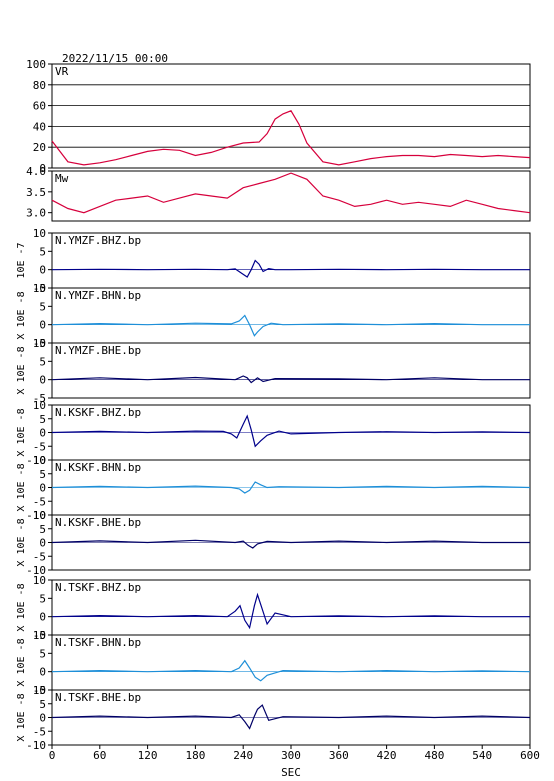 The height and width of the screenshot is (781, 554). Describe the element at coordinates (148, 755) in the screenshot. I see `x-tick-label: 120` at that location.